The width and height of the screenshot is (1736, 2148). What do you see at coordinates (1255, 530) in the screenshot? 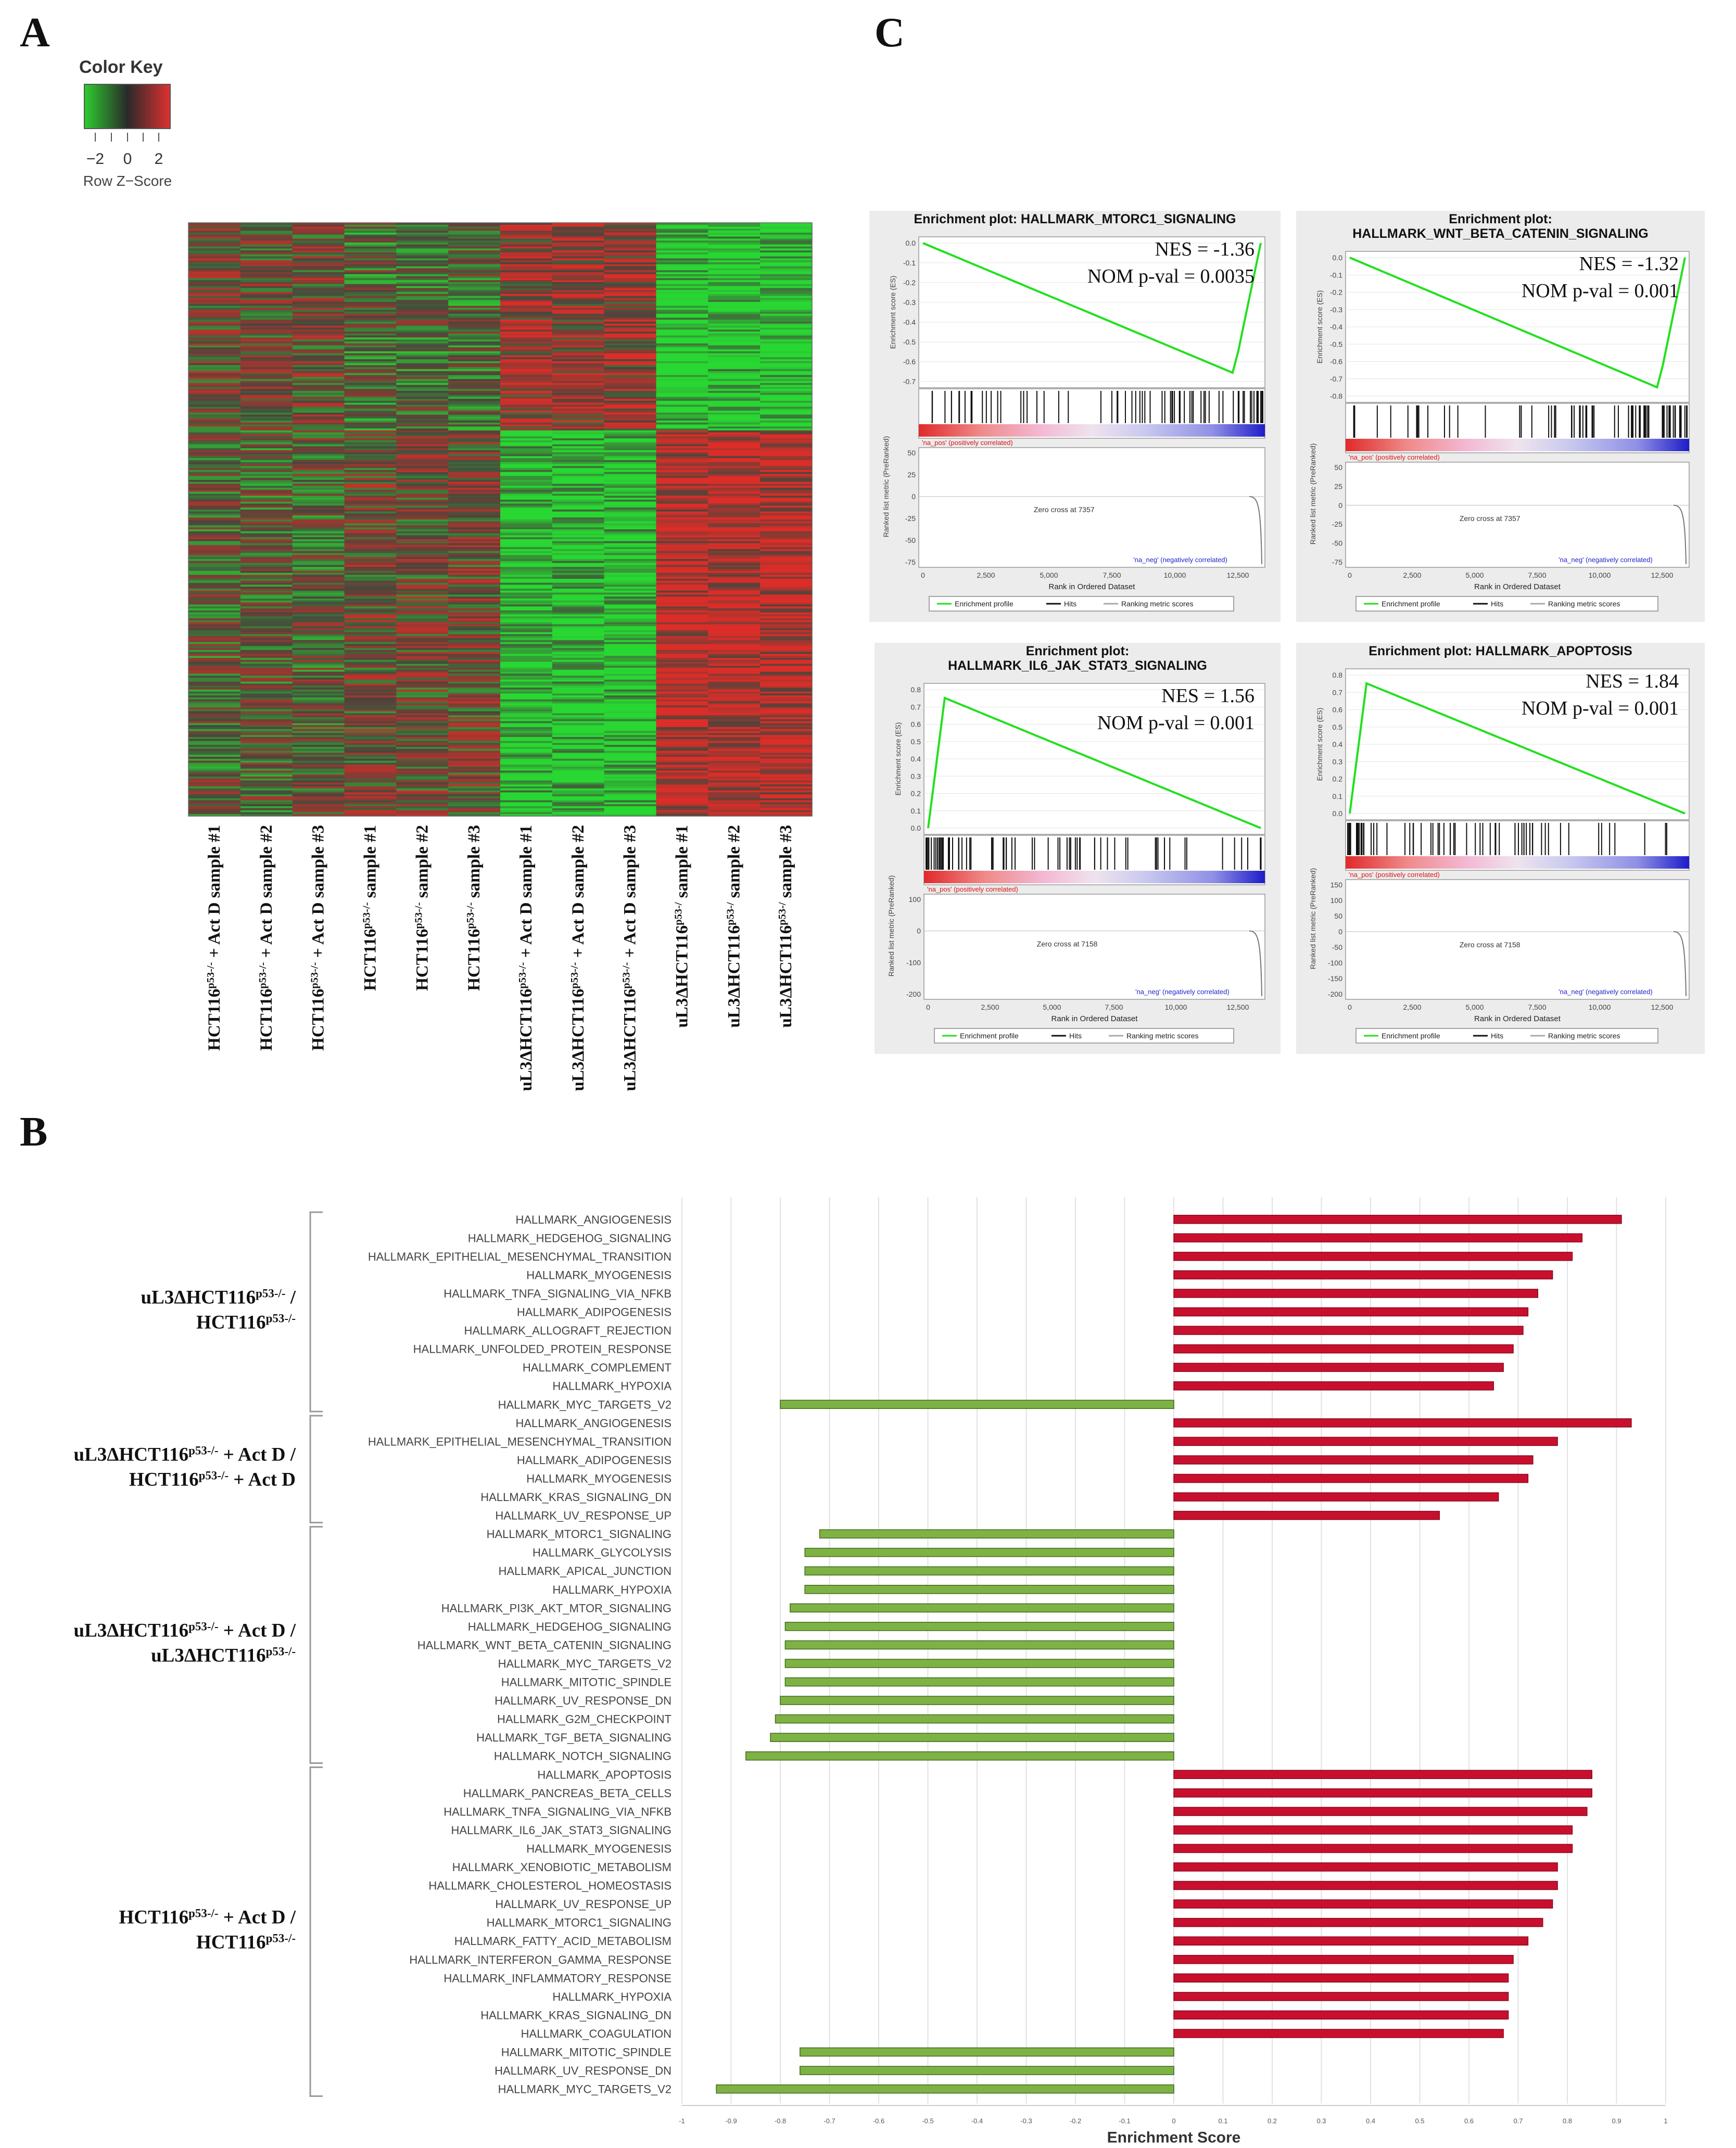
I see `ranking-metric-curve` at bounding box center [1255, 530].